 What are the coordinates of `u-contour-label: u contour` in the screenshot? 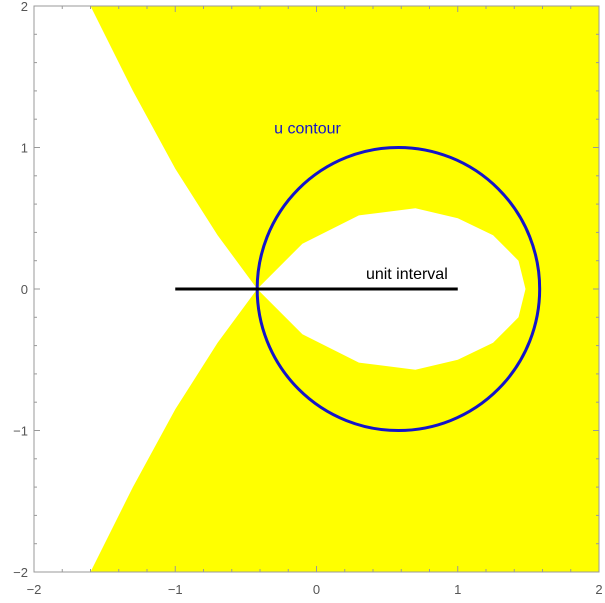 It's located at (307, 128).